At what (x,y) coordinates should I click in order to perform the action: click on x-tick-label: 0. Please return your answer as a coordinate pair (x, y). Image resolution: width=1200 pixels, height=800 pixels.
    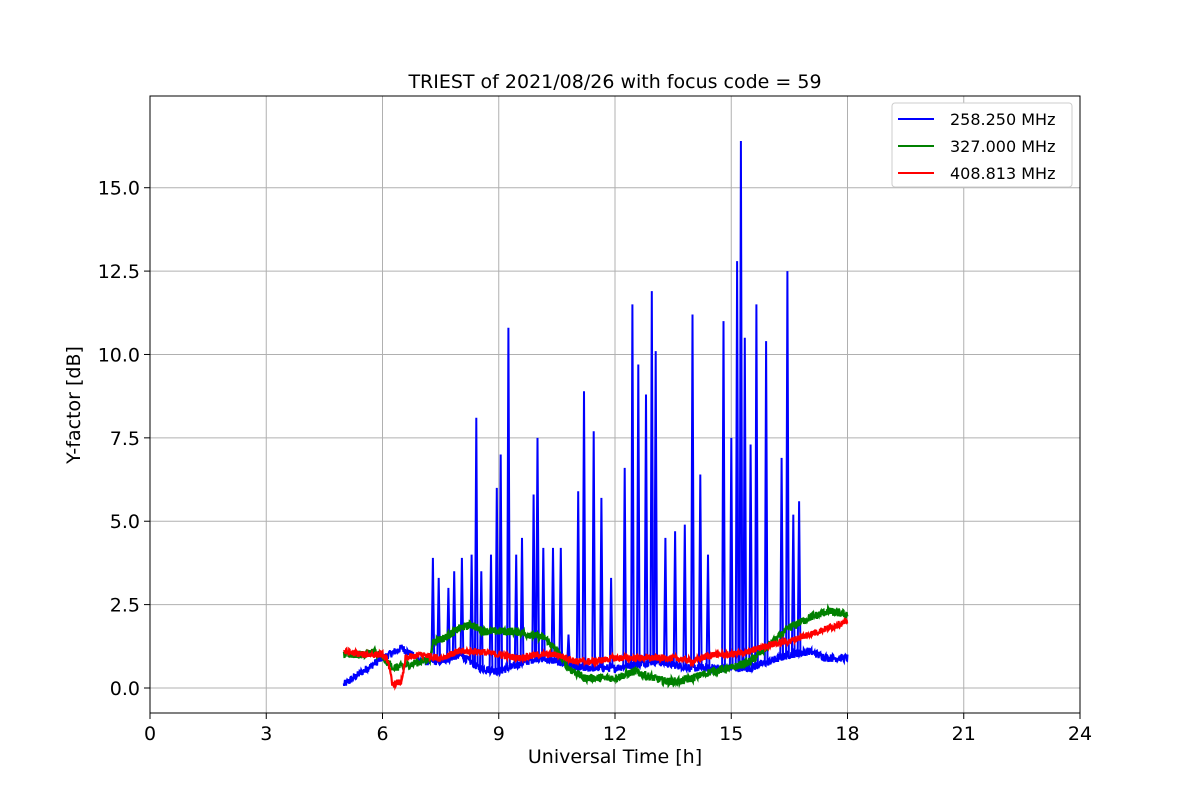
    Looking at the image, I should click on (150, 734).